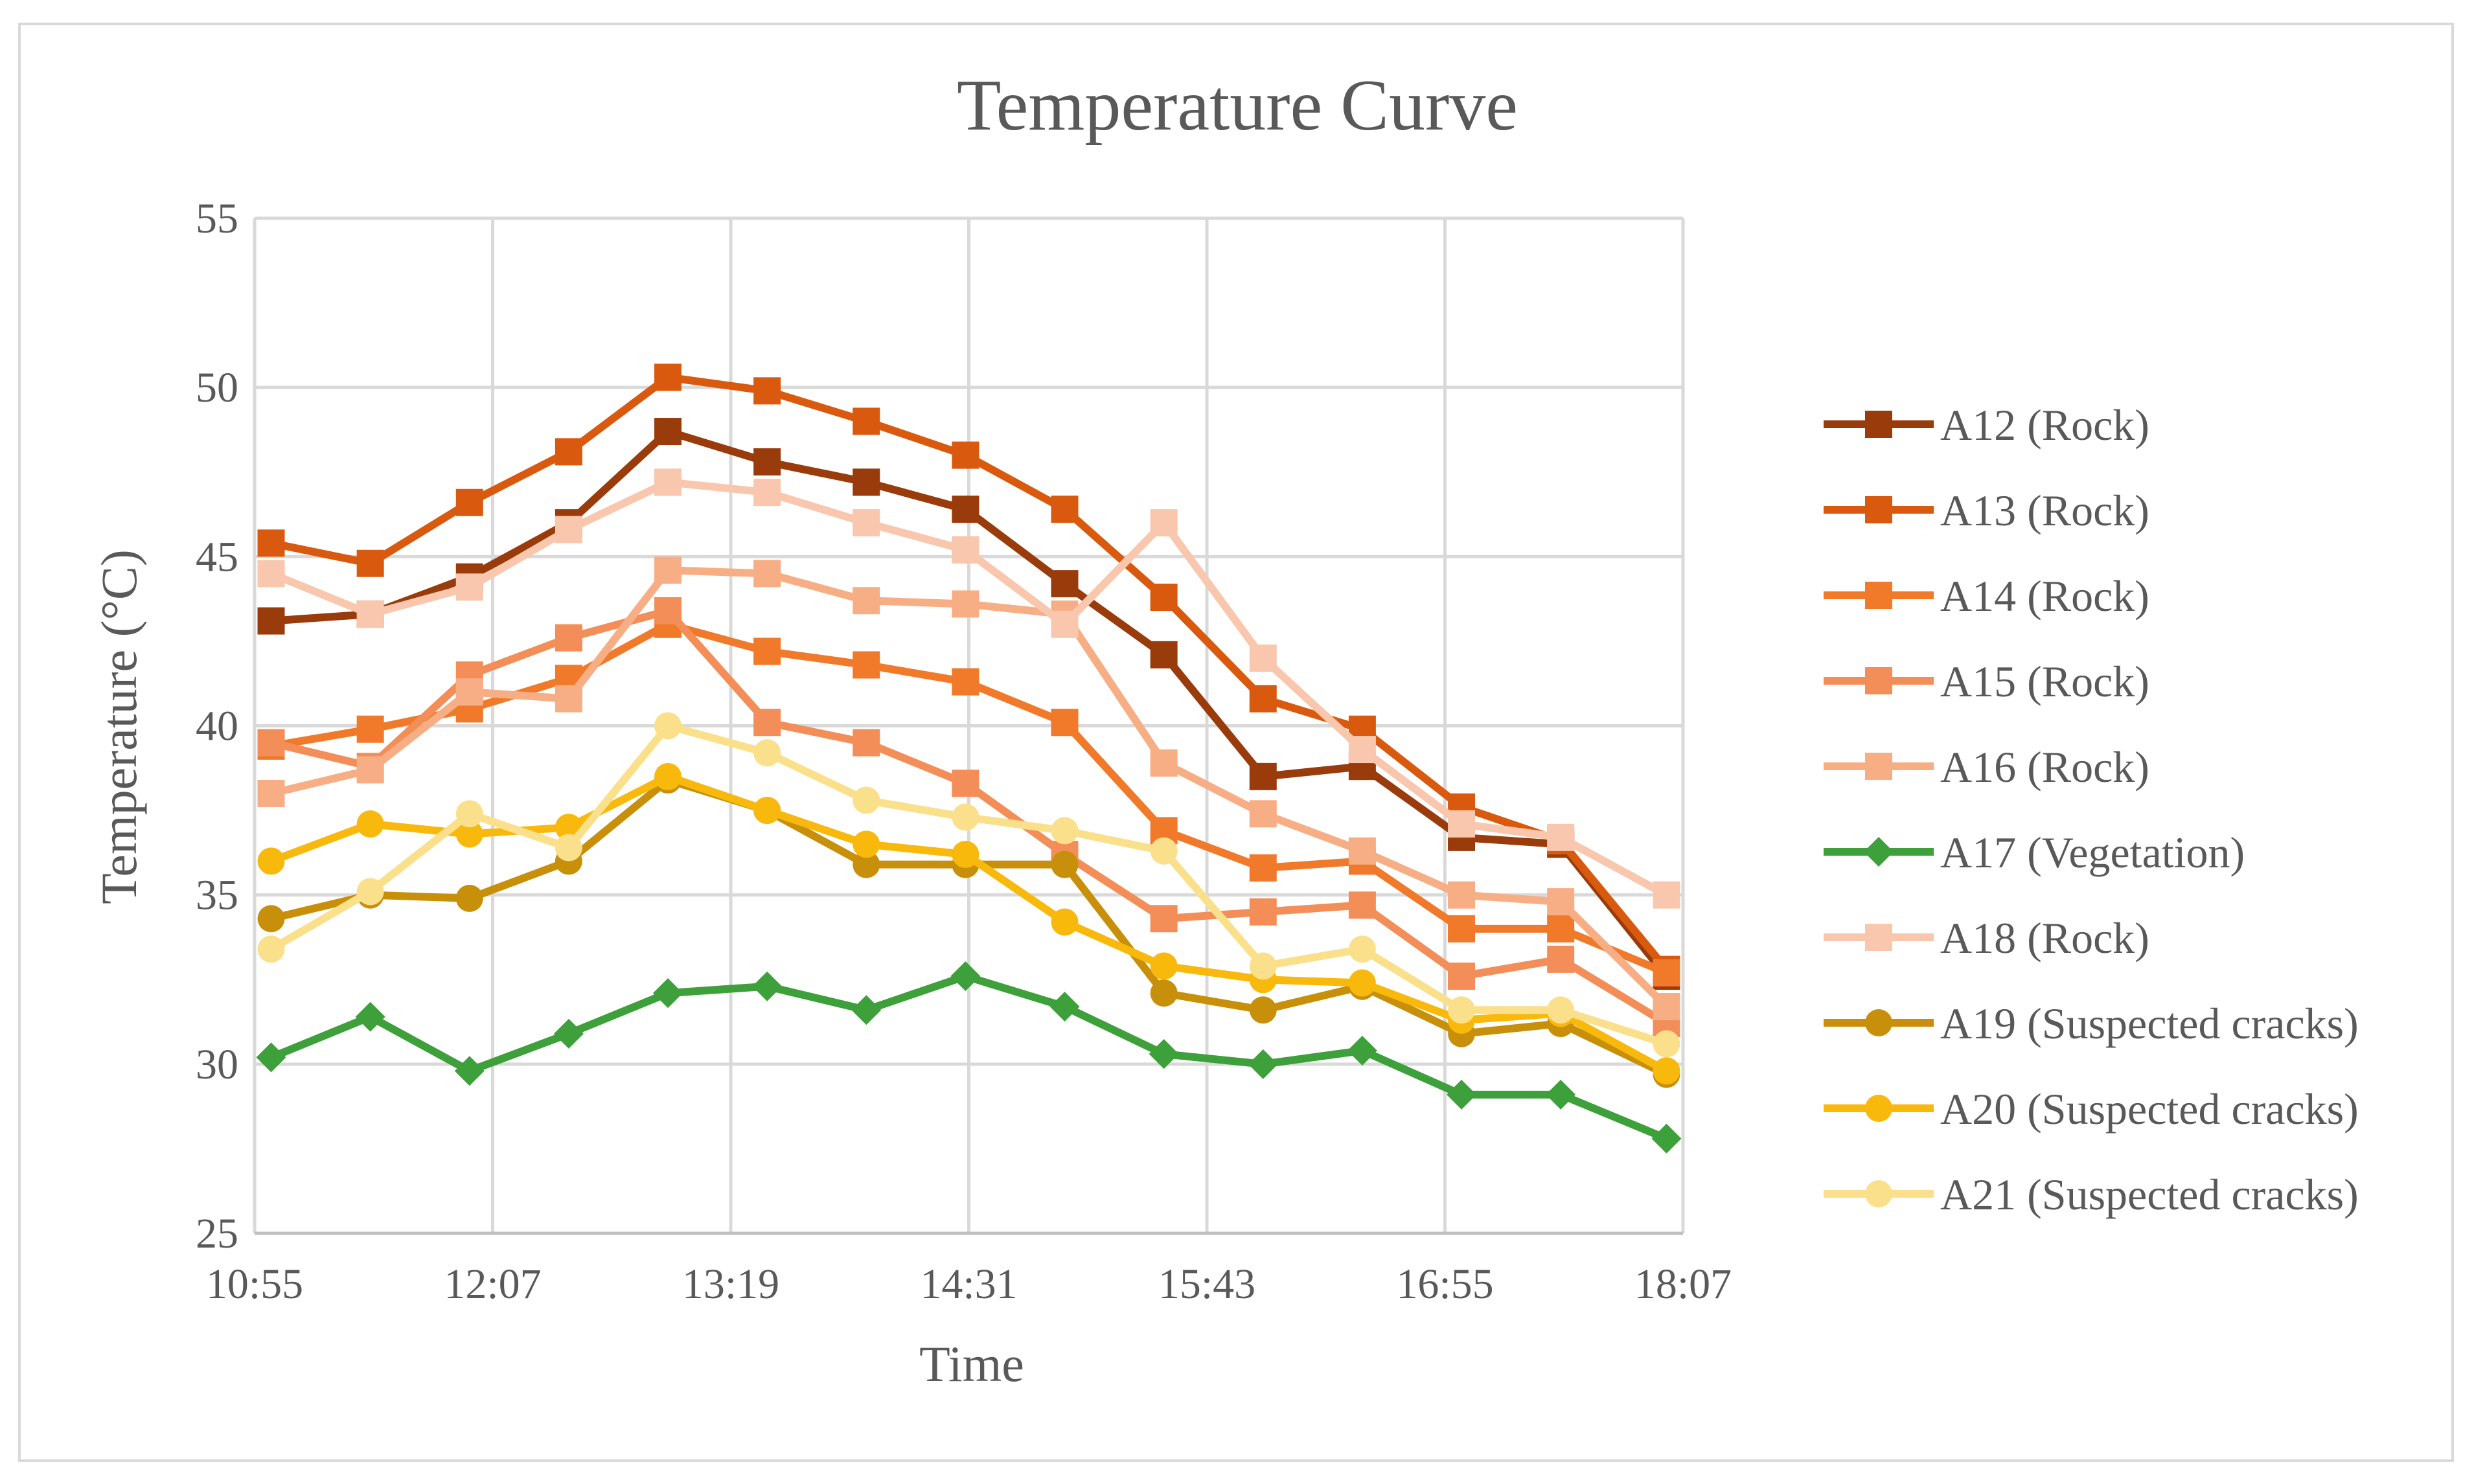  I want to click on legend-item: A14 (Rock), so click(1986, 596).